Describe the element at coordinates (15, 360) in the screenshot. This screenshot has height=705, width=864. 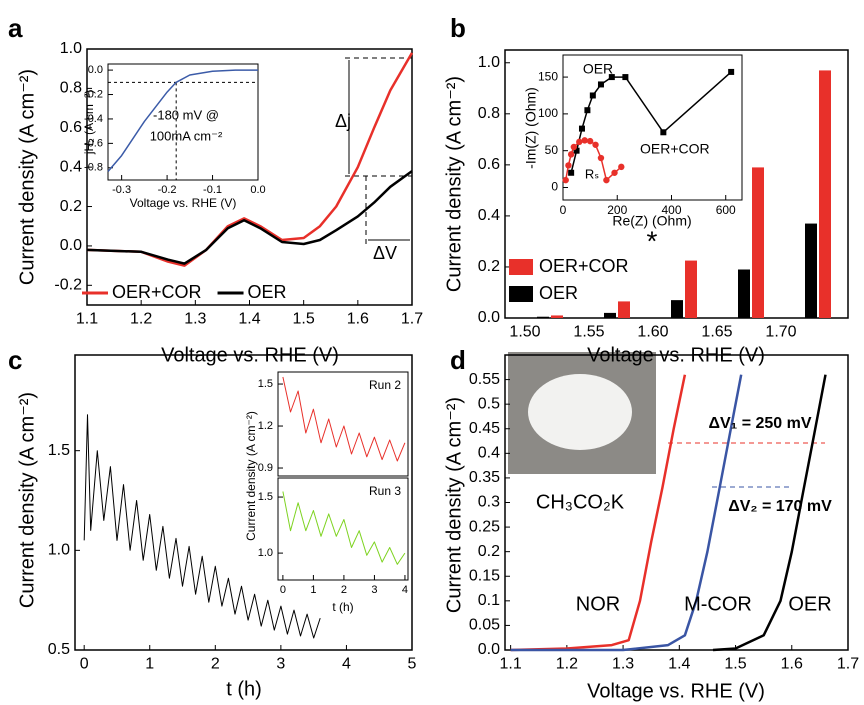
I see `panel-label: c` at that location.